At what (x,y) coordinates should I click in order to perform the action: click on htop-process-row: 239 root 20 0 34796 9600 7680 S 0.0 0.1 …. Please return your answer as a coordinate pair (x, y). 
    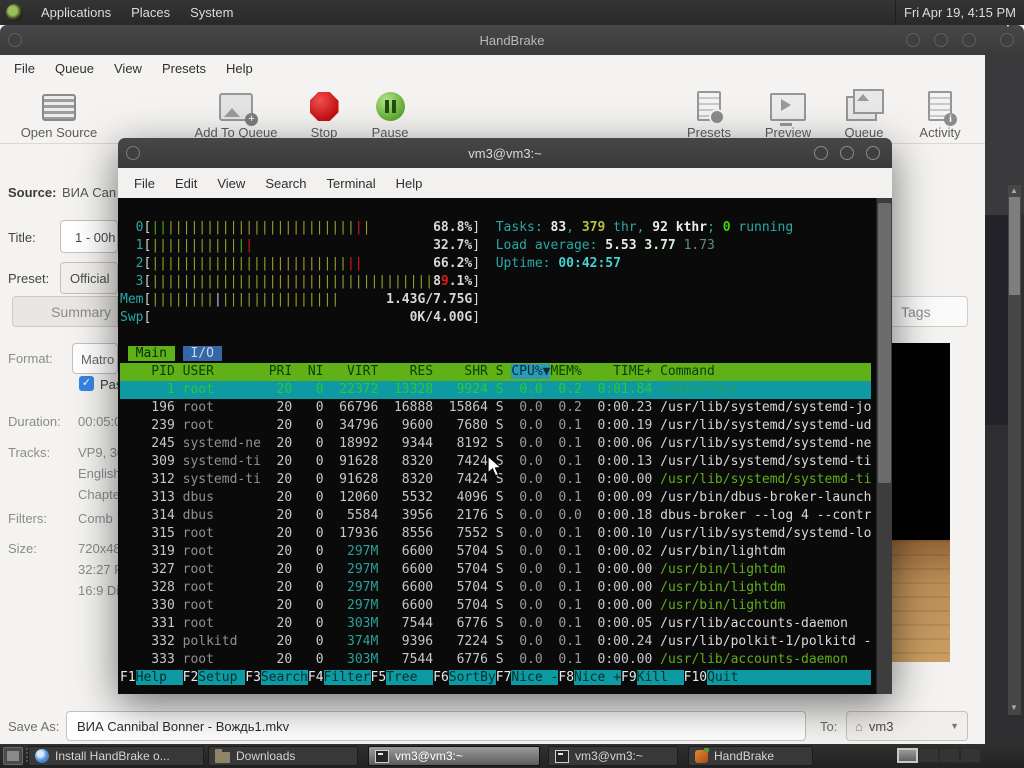
    Looking at the image, I should click on (496, 425).